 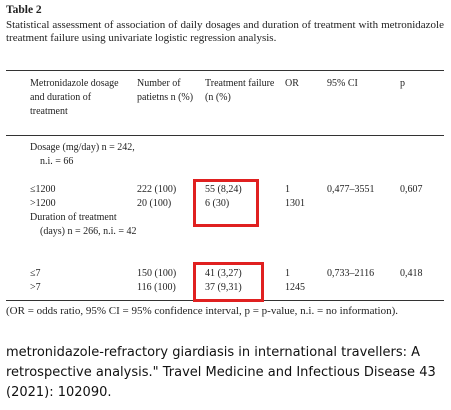 What do you see at coordinates (223, 287) in the screenshot?
I see `table-cell: 37 (9,31)` at bounding box center [223, 287].